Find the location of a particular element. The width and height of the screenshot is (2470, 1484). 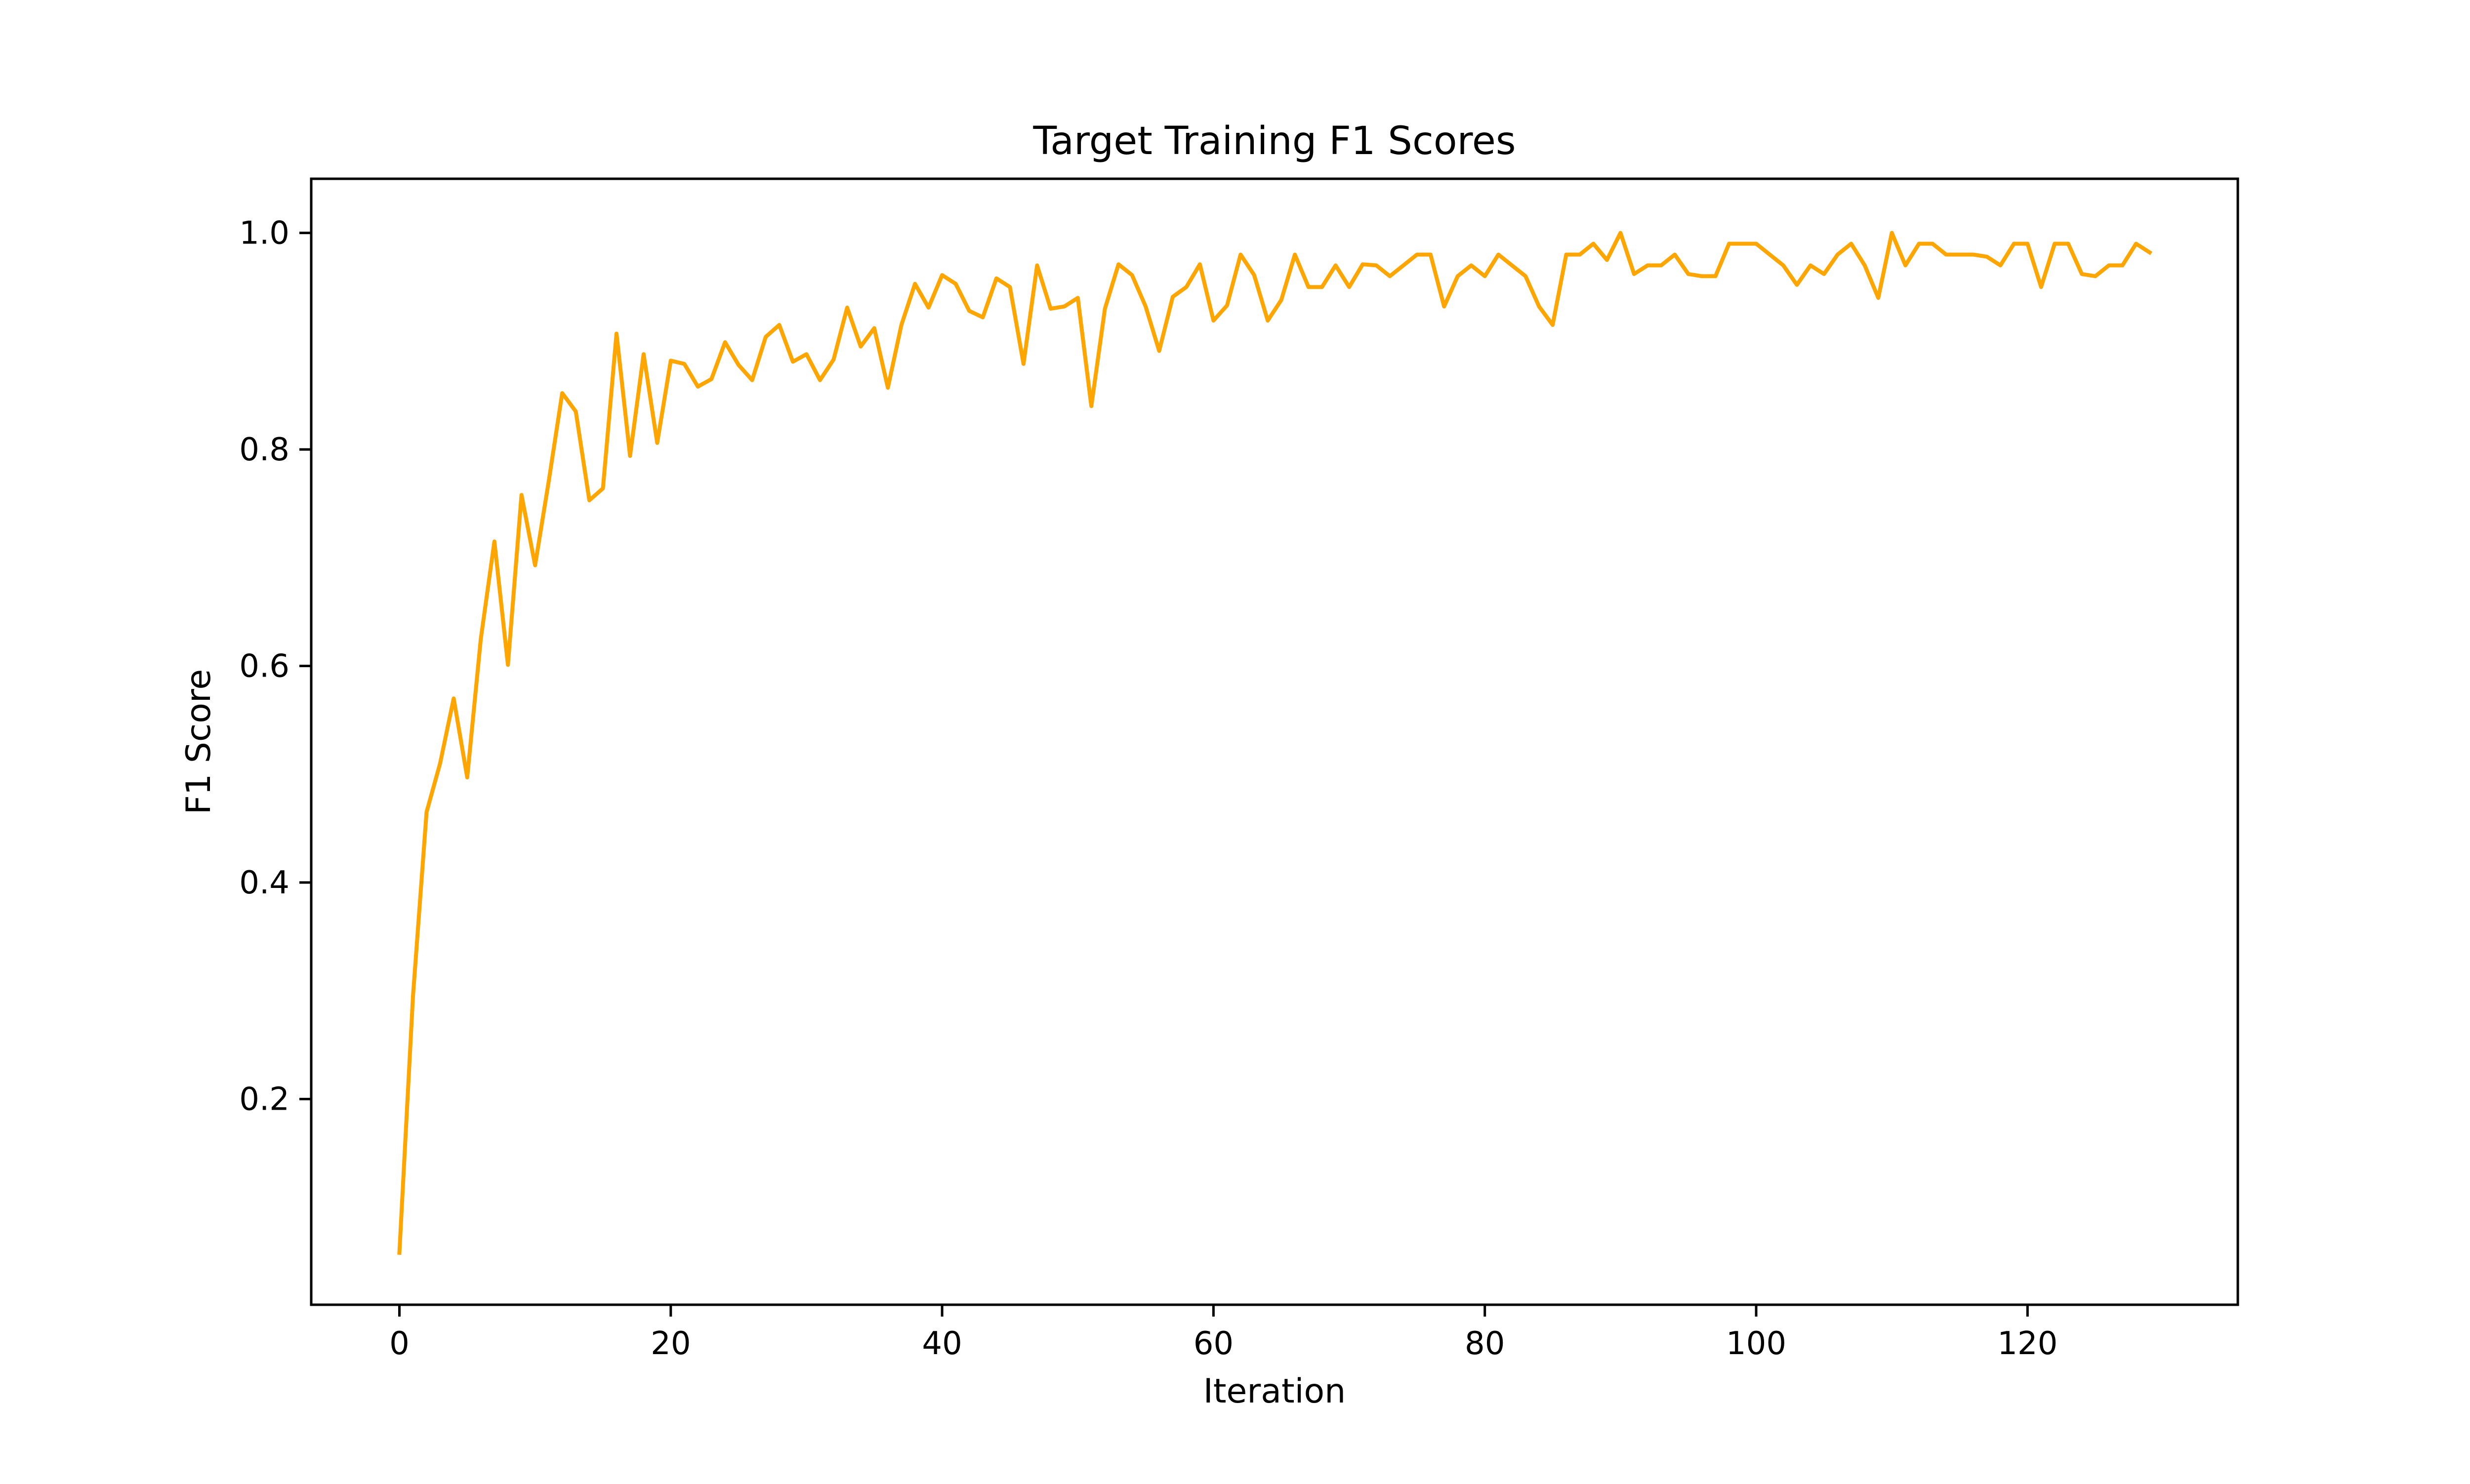

x-tick-label: 60 is located at coordinates (1214, 1343).